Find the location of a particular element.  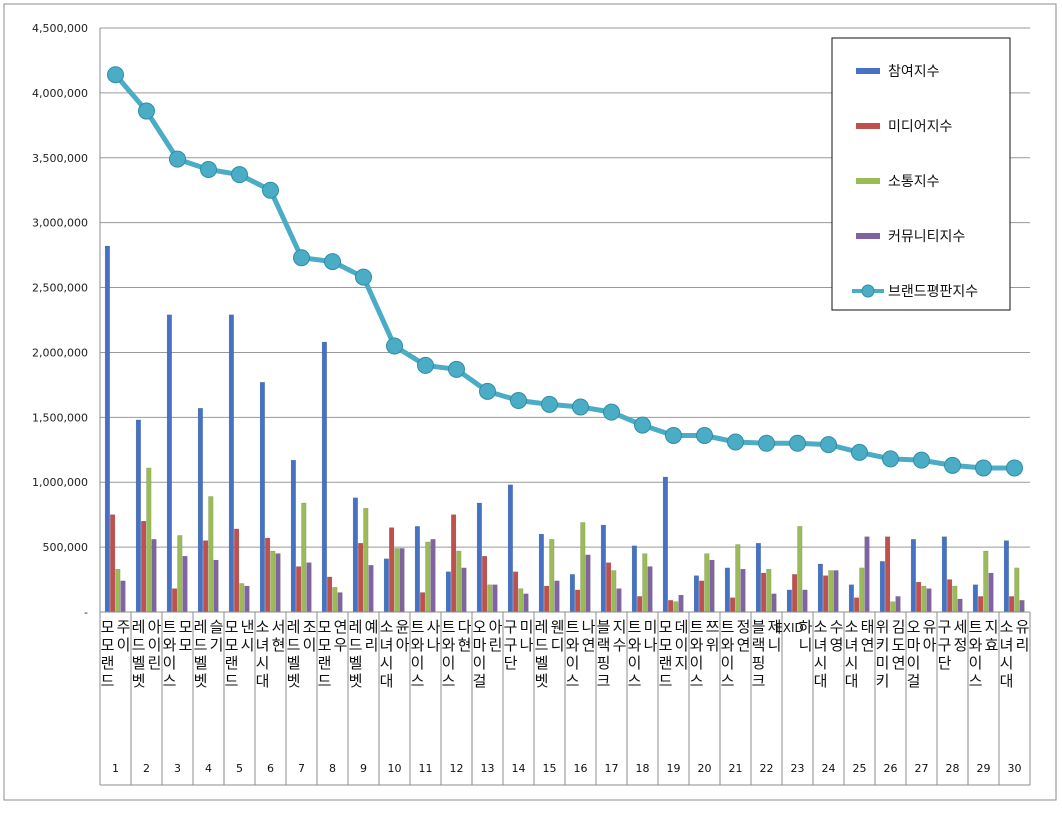

category-label-char: 린 is located at coordinates (155, 663).